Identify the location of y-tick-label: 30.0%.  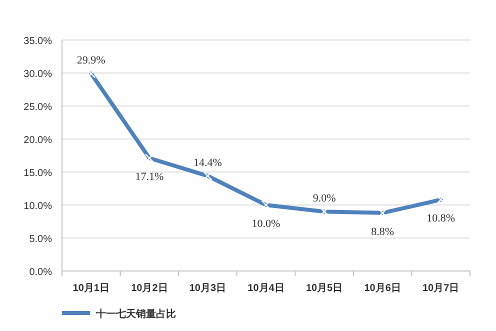
(38, 74).